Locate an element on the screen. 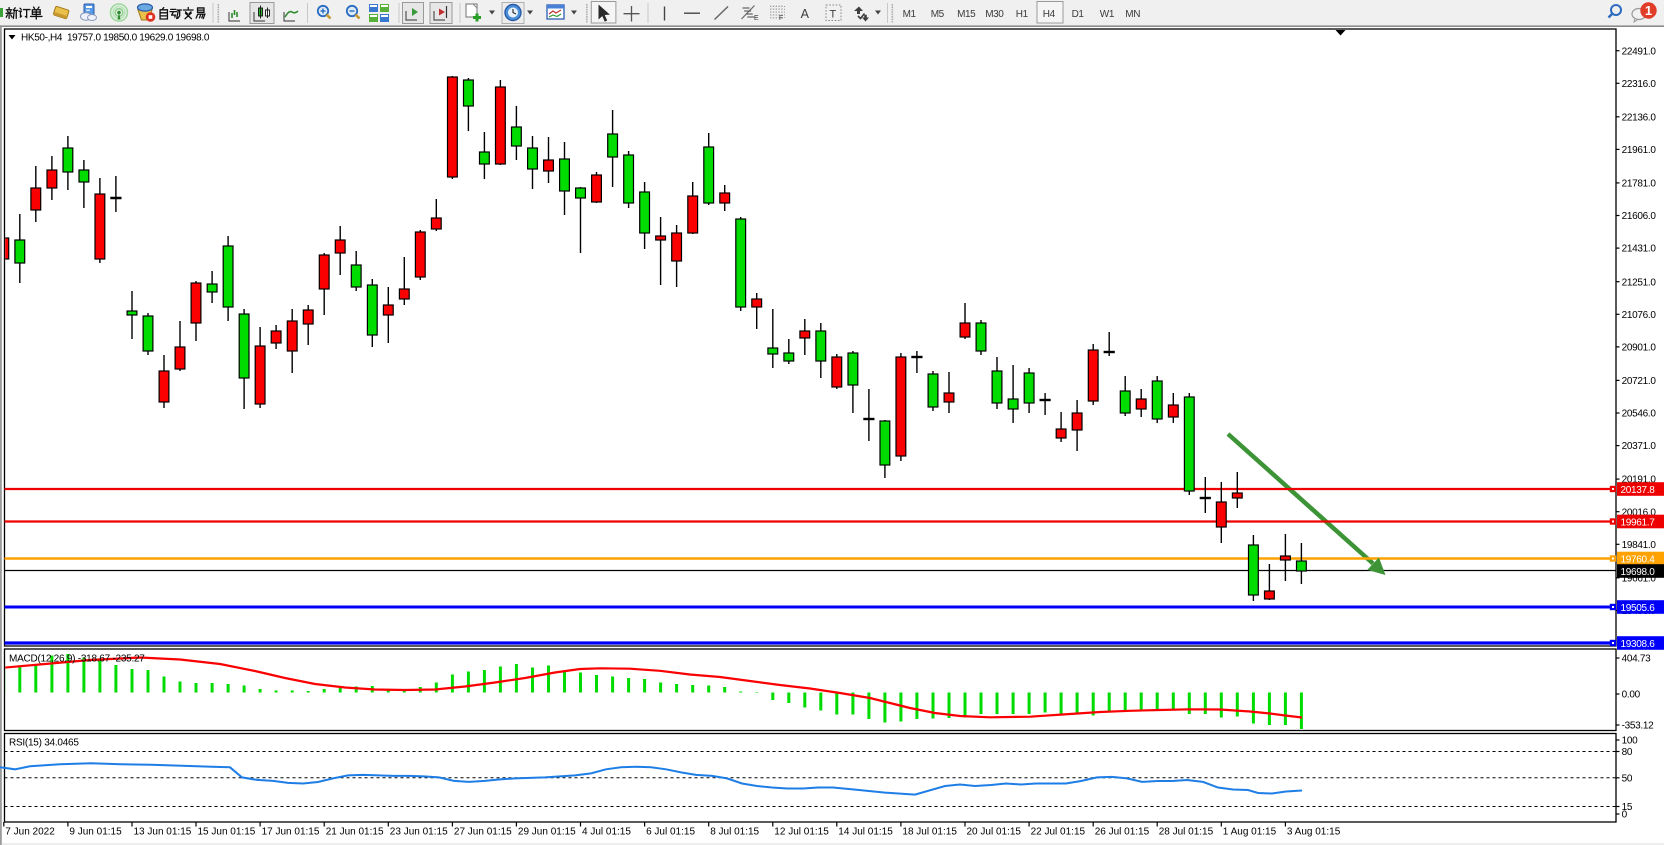 The width and height of the screenshot is (1664, 845). svg-text: 19961.7 is located at coordinates (1638, 523).